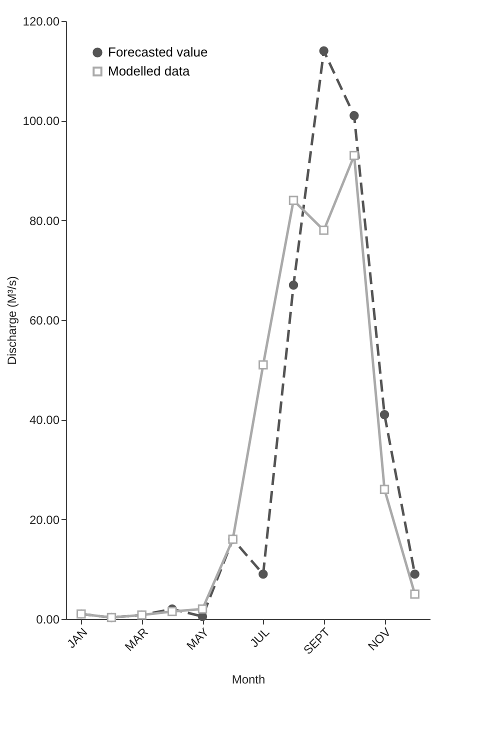  What do you see at coordinates (44, 519) in the screenshot?
I see `y-tick-label: 20.00` at bounding box center [44, 519].